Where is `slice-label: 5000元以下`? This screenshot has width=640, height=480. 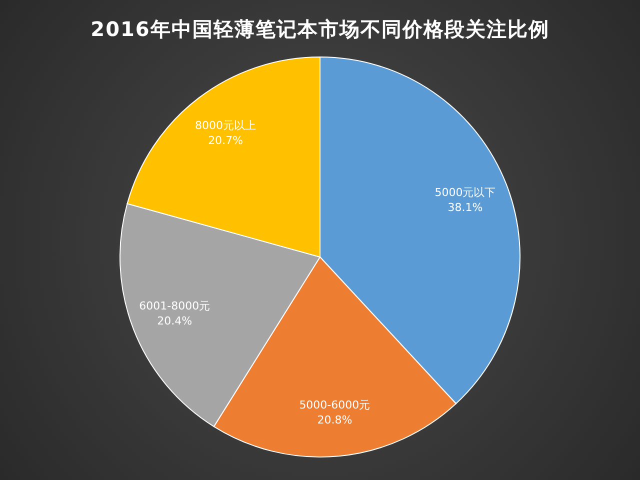
slice-label: 5000元以下 is located at coordinates (465, 193).